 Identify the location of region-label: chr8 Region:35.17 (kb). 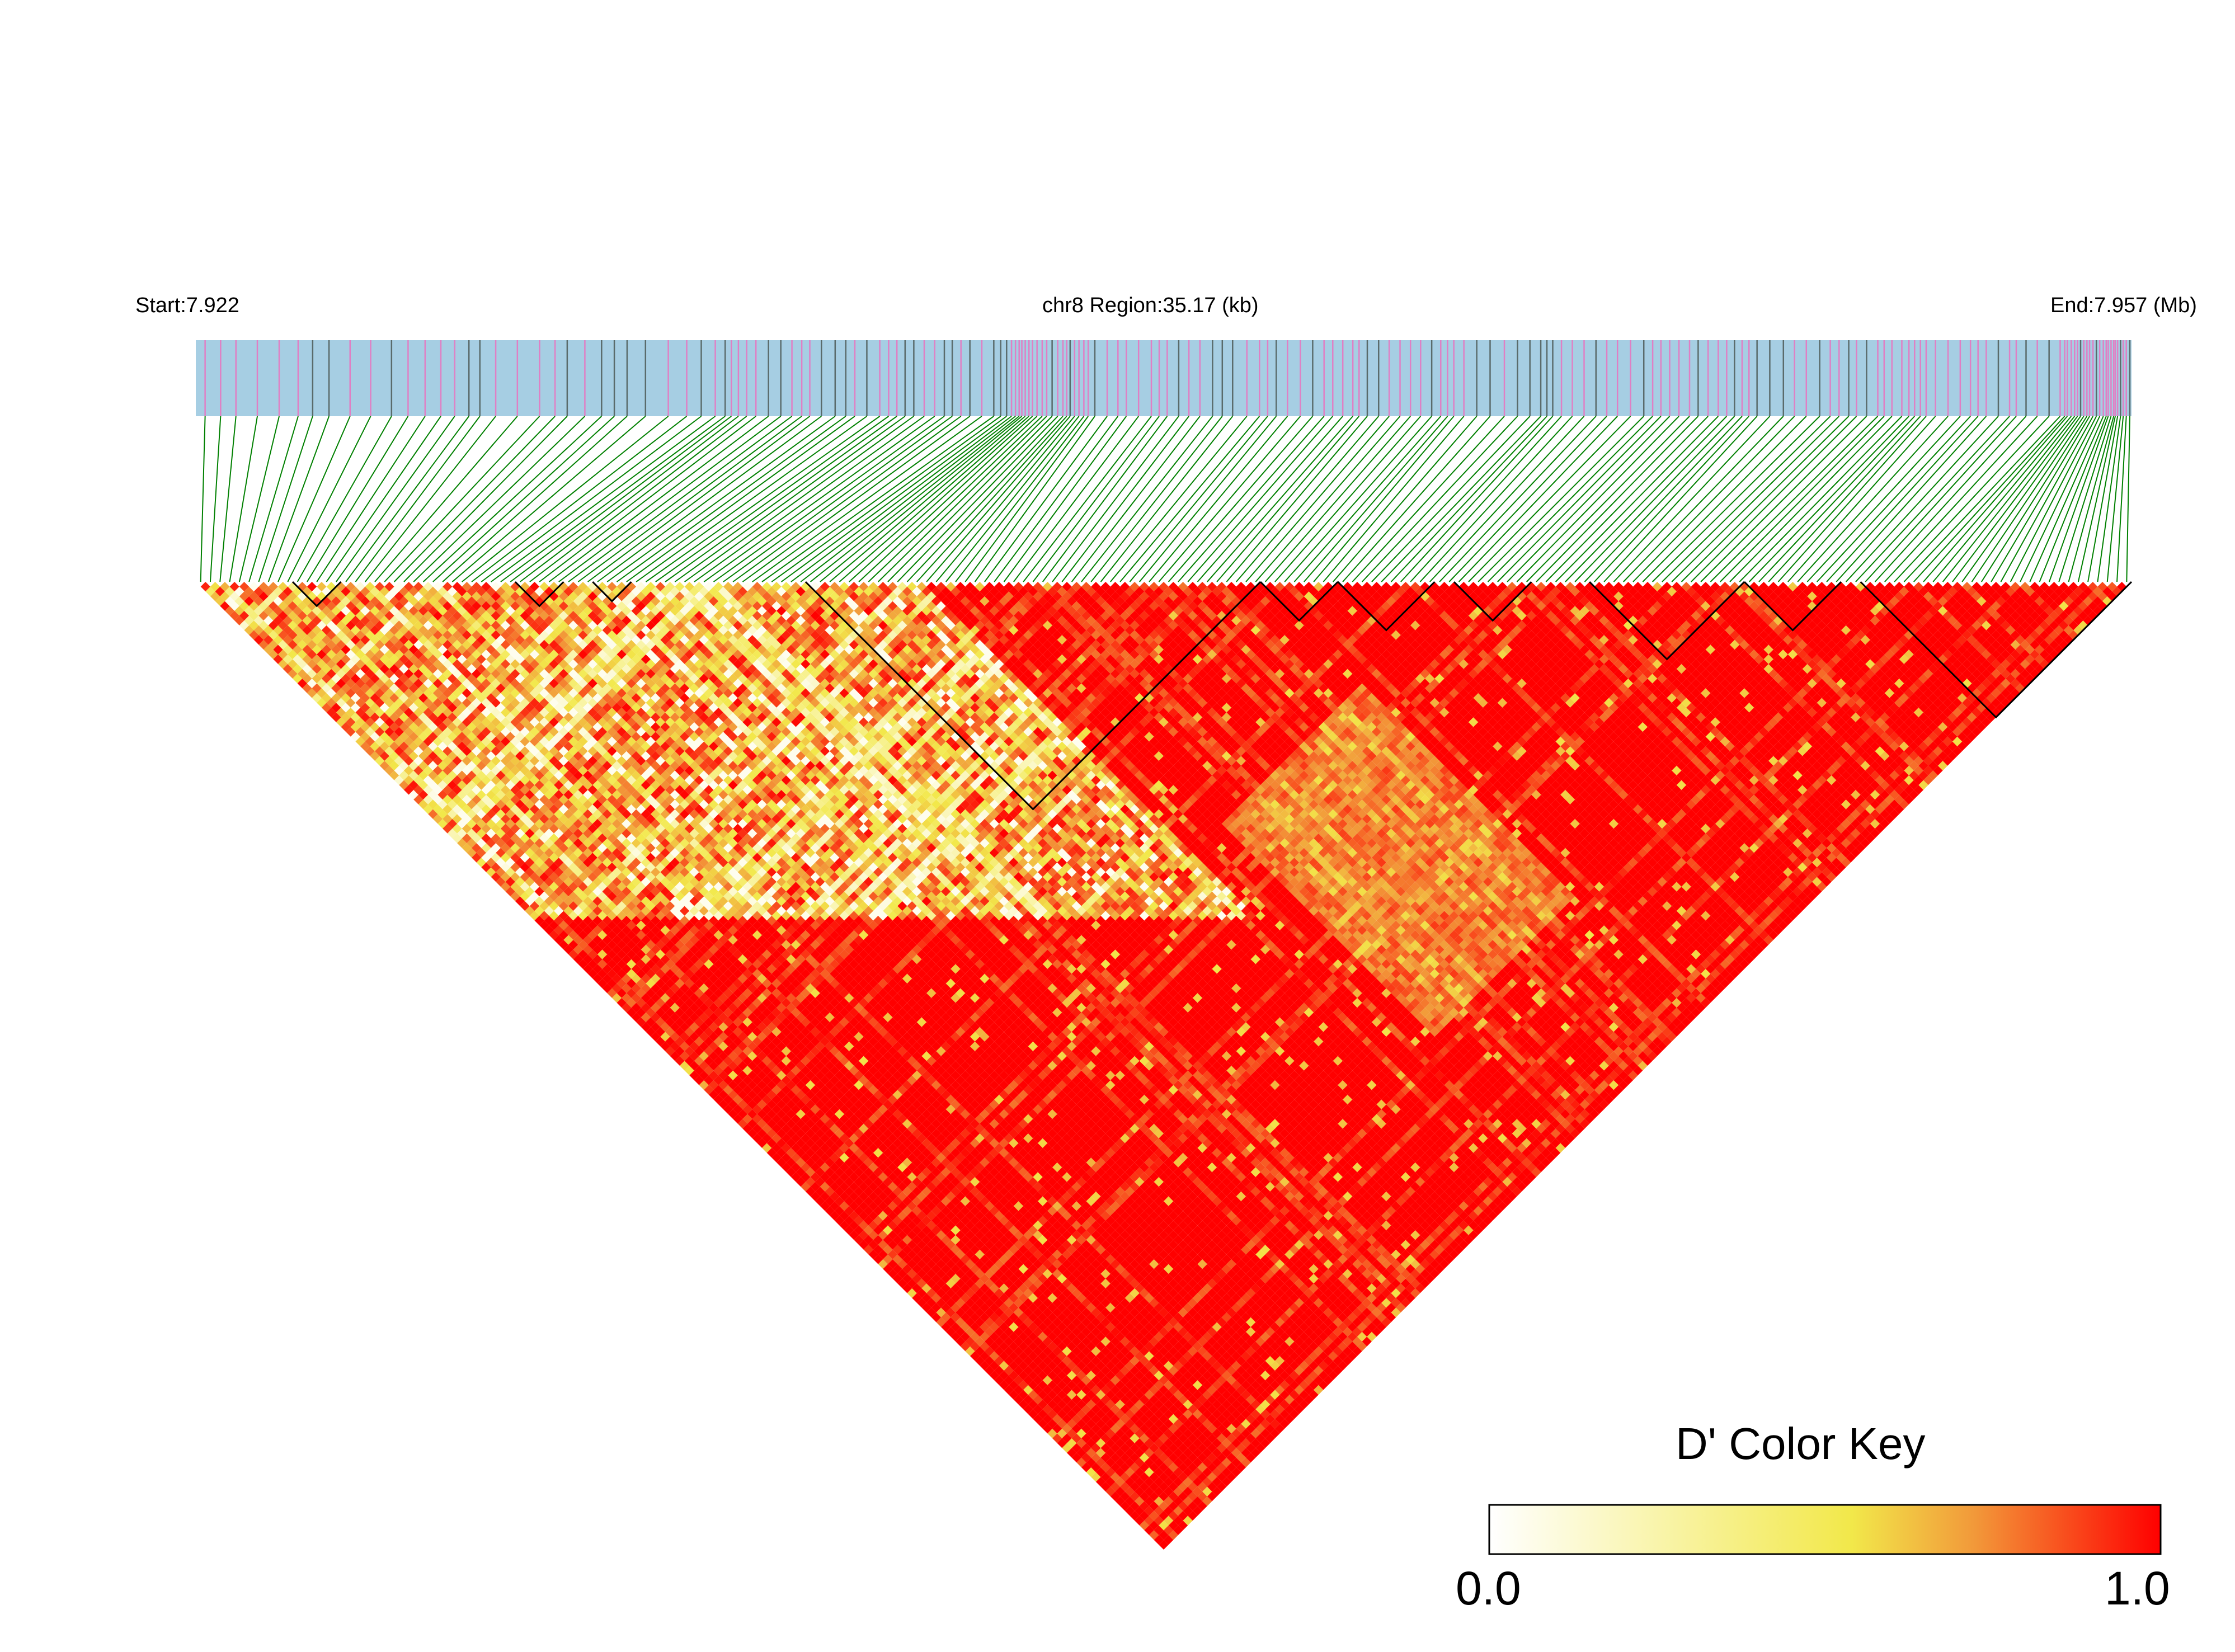
(1150, 306).